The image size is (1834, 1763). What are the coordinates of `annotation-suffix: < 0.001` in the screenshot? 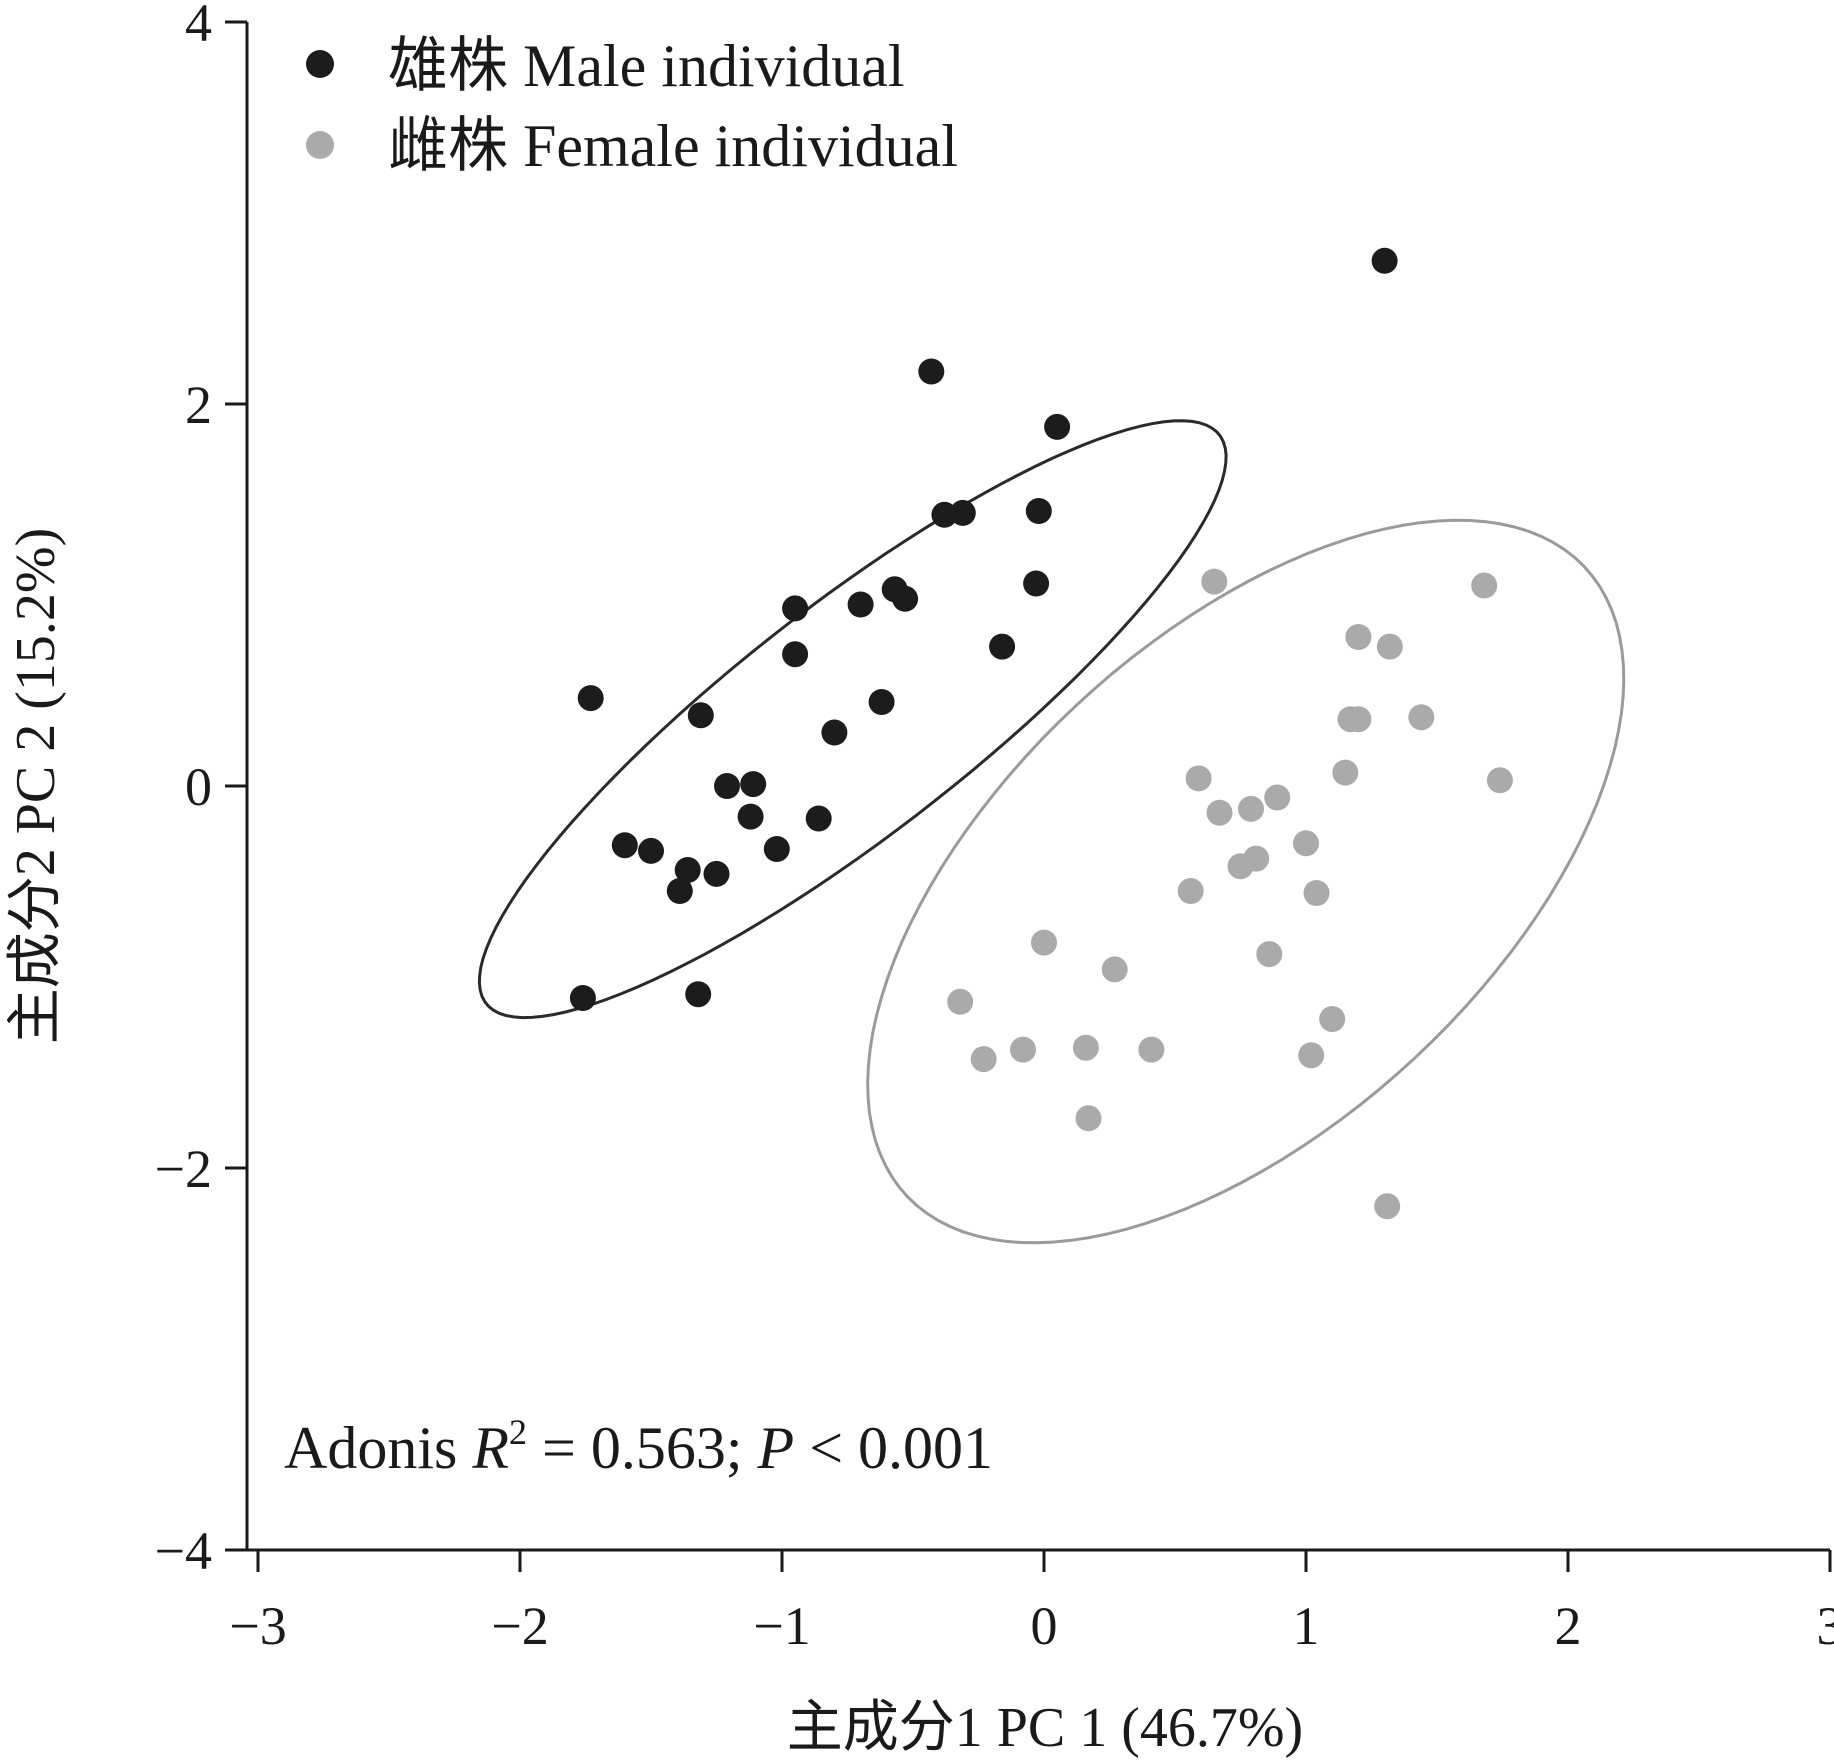 It's located at (893, 1448).